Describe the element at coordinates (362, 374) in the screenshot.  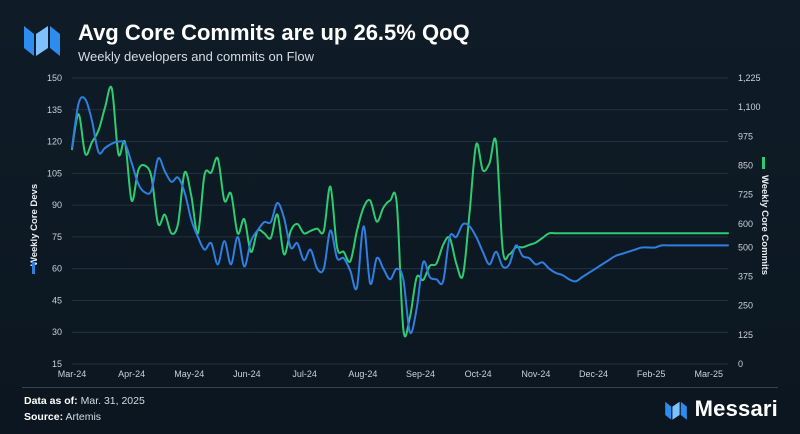
I see `x-tick-label: Aug-24` at that location.